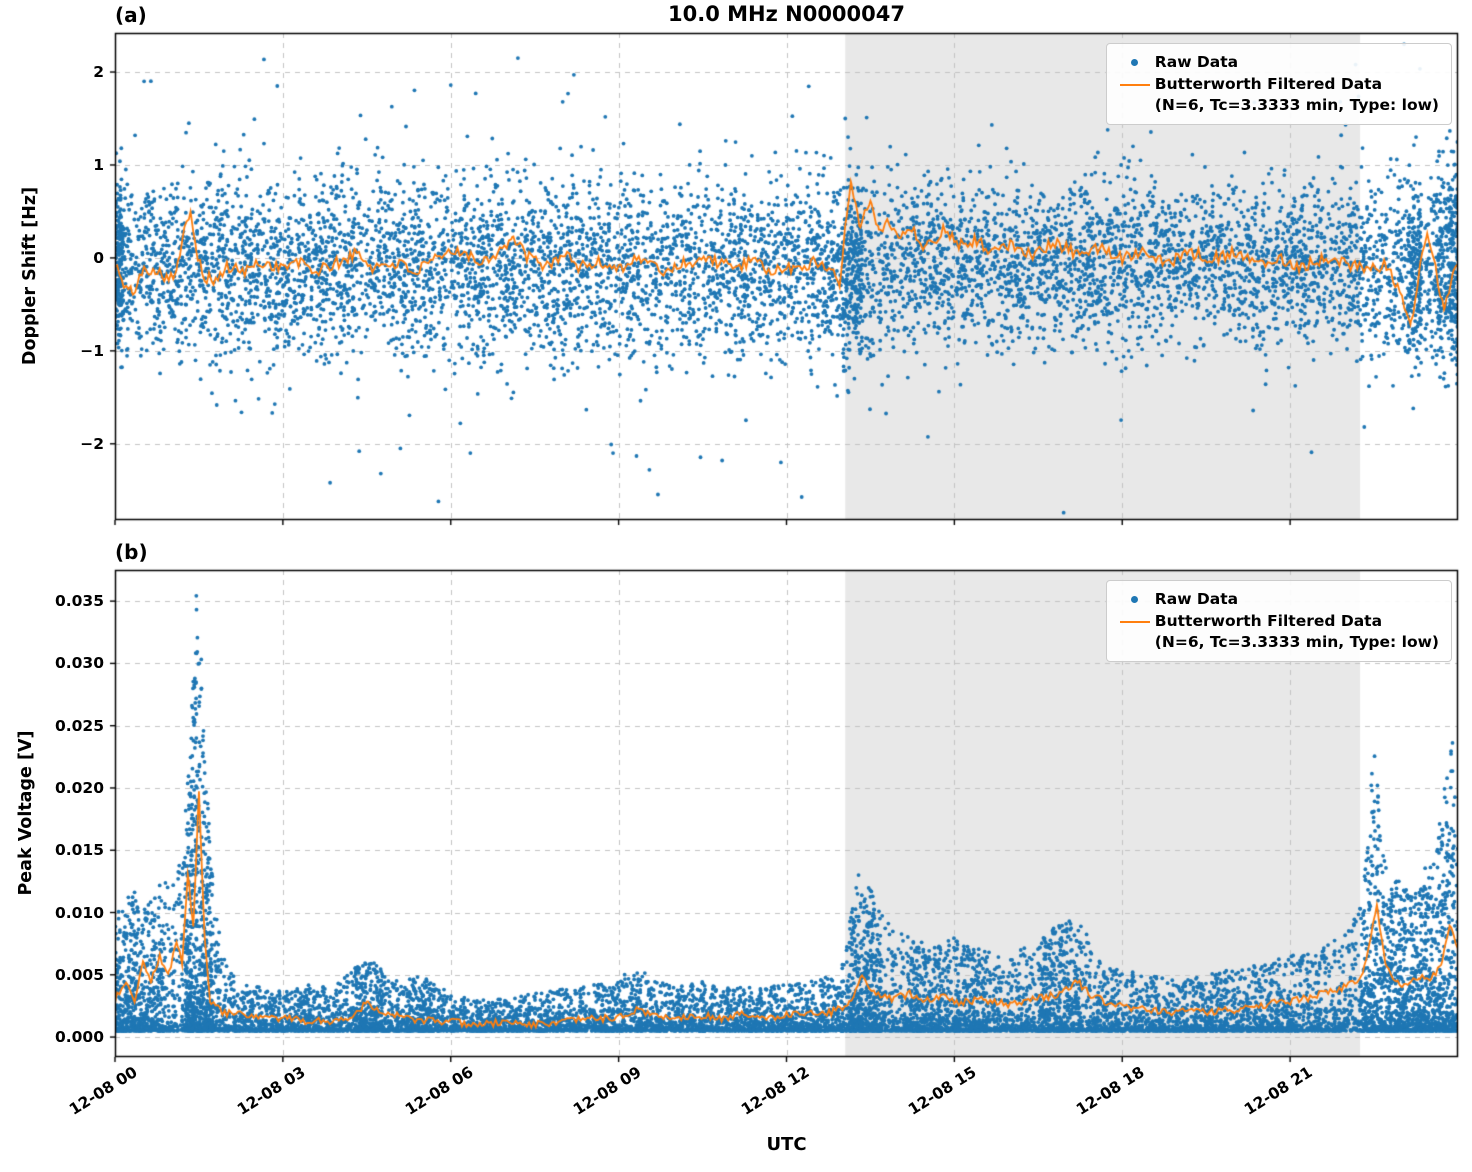 The width and height of the screenshot is (1472, 1172). Describe the element at coordinates (79, 787) in the screenshot. I see `y-tick-label: 0.020` at that location.